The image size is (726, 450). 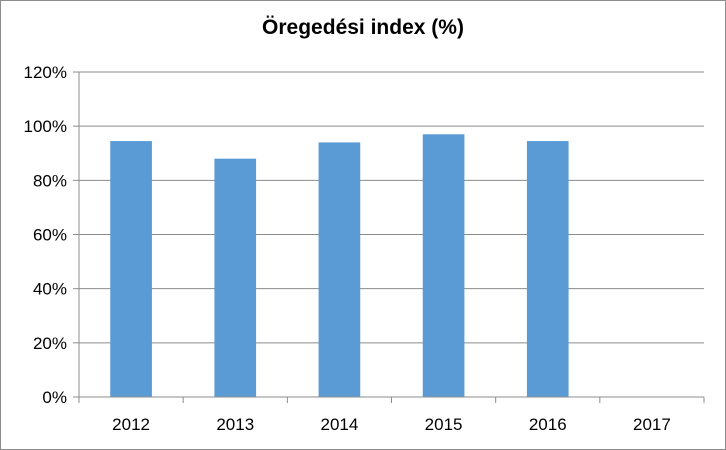 I want to click on y-tick-labels: 0% 20% 40% 60% 80% 100% 120%, so click(x=45, y=235).